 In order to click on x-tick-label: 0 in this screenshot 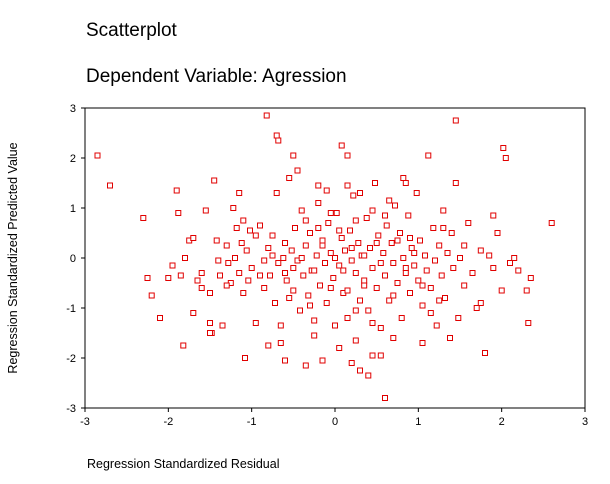, I will do `click(335, 422)`.